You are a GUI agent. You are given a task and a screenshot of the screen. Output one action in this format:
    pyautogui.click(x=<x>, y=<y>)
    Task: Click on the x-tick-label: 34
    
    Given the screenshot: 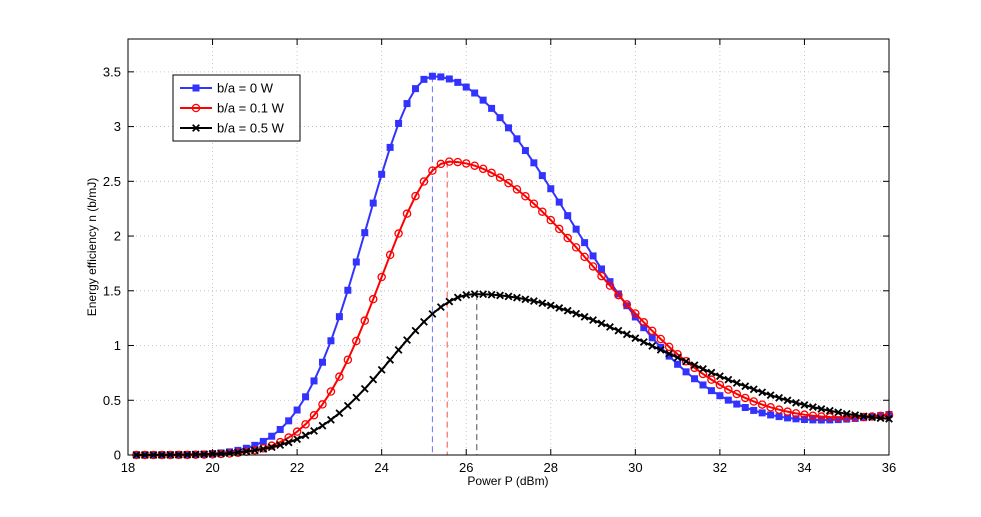 What is the action you would take?
    pyautogui.click(x=804, y=467)
    